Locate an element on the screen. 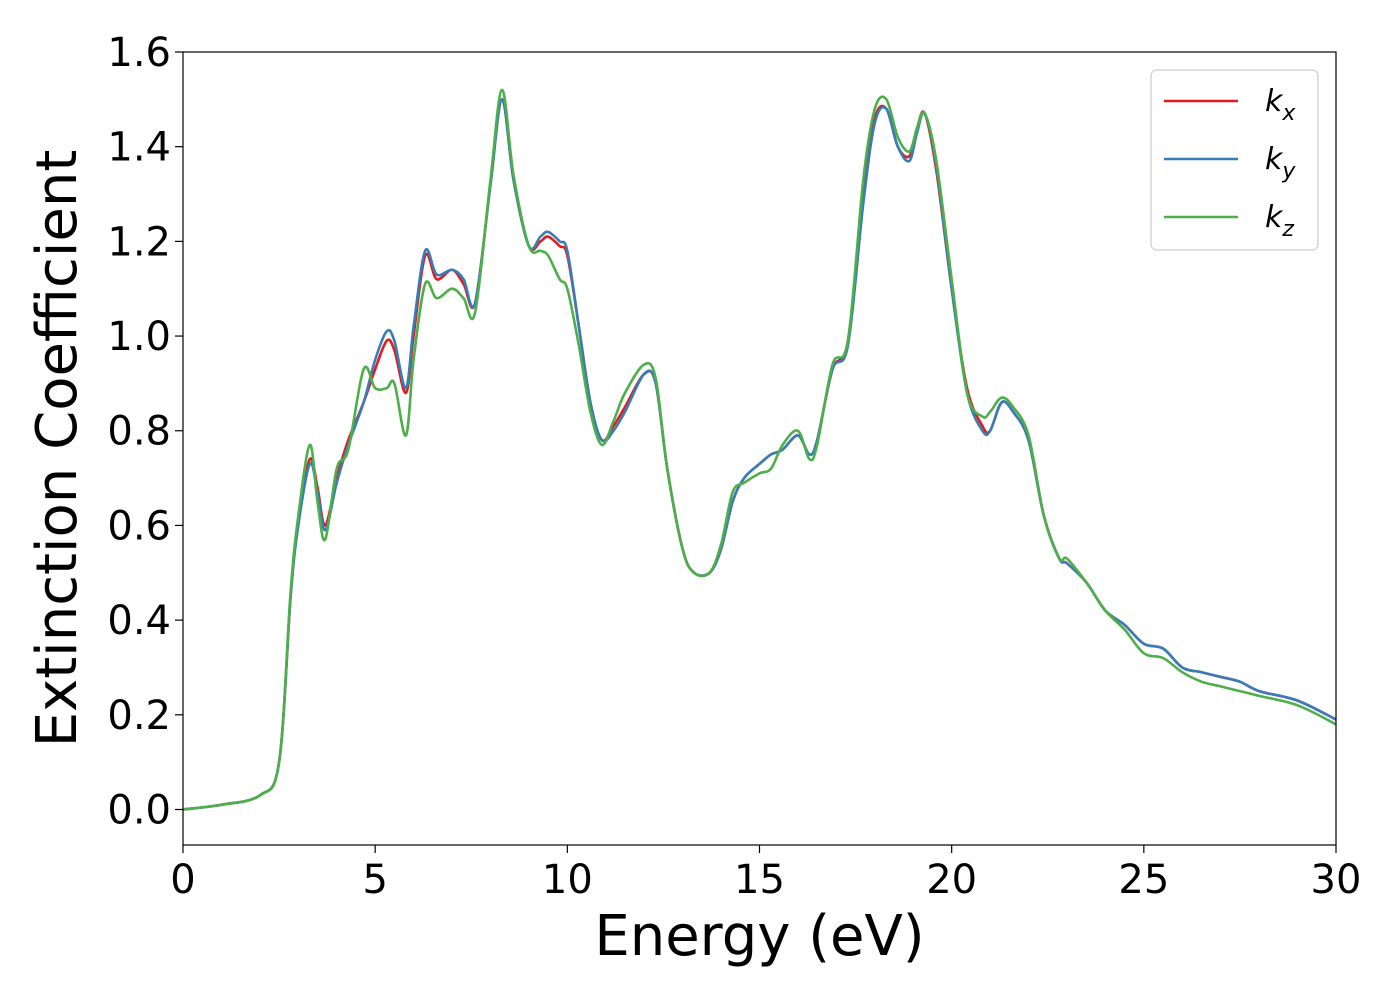 This screenshot has height=1000, width=1400. legend-label-kx: kx is located at coordinates (1280, 105).